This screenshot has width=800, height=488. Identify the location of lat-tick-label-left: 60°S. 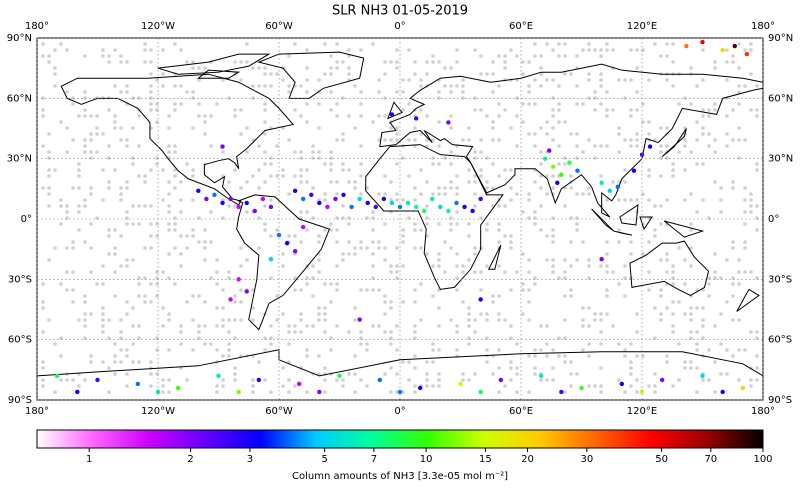
(20, 340).